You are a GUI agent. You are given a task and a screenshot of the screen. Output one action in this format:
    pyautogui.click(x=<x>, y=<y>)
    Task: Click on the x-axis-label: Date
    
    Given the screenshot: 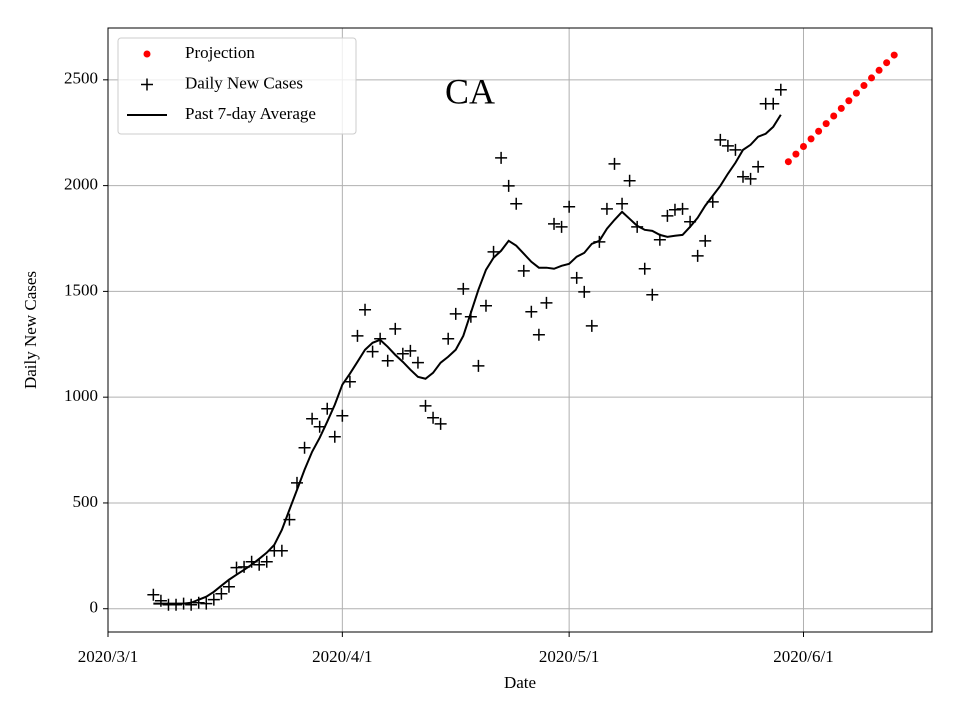 What is the action you would take?
    pyautogui.click(x=520, y=682)
    